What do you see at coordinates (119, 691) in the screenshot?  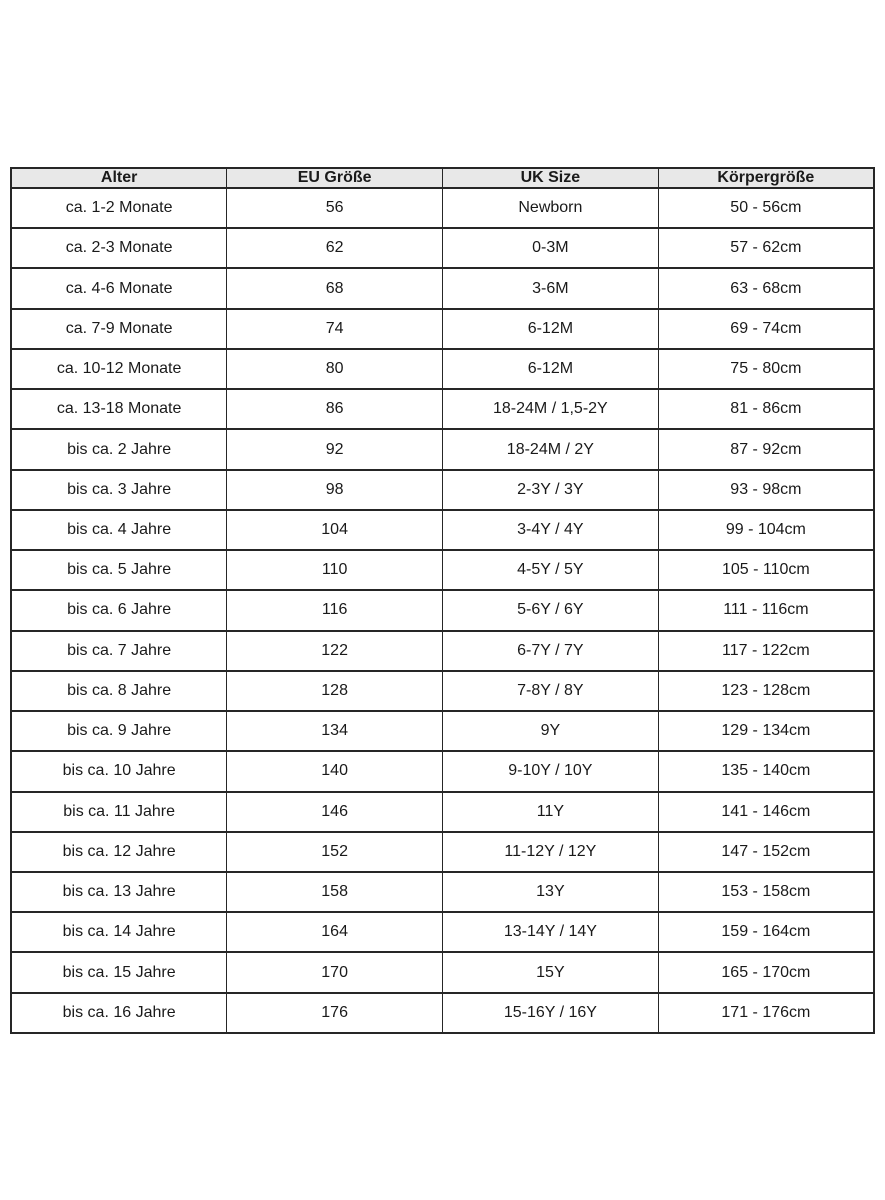 I see `table-cell: bis ca. 8 Jahre` at bounding box center [119, 691].